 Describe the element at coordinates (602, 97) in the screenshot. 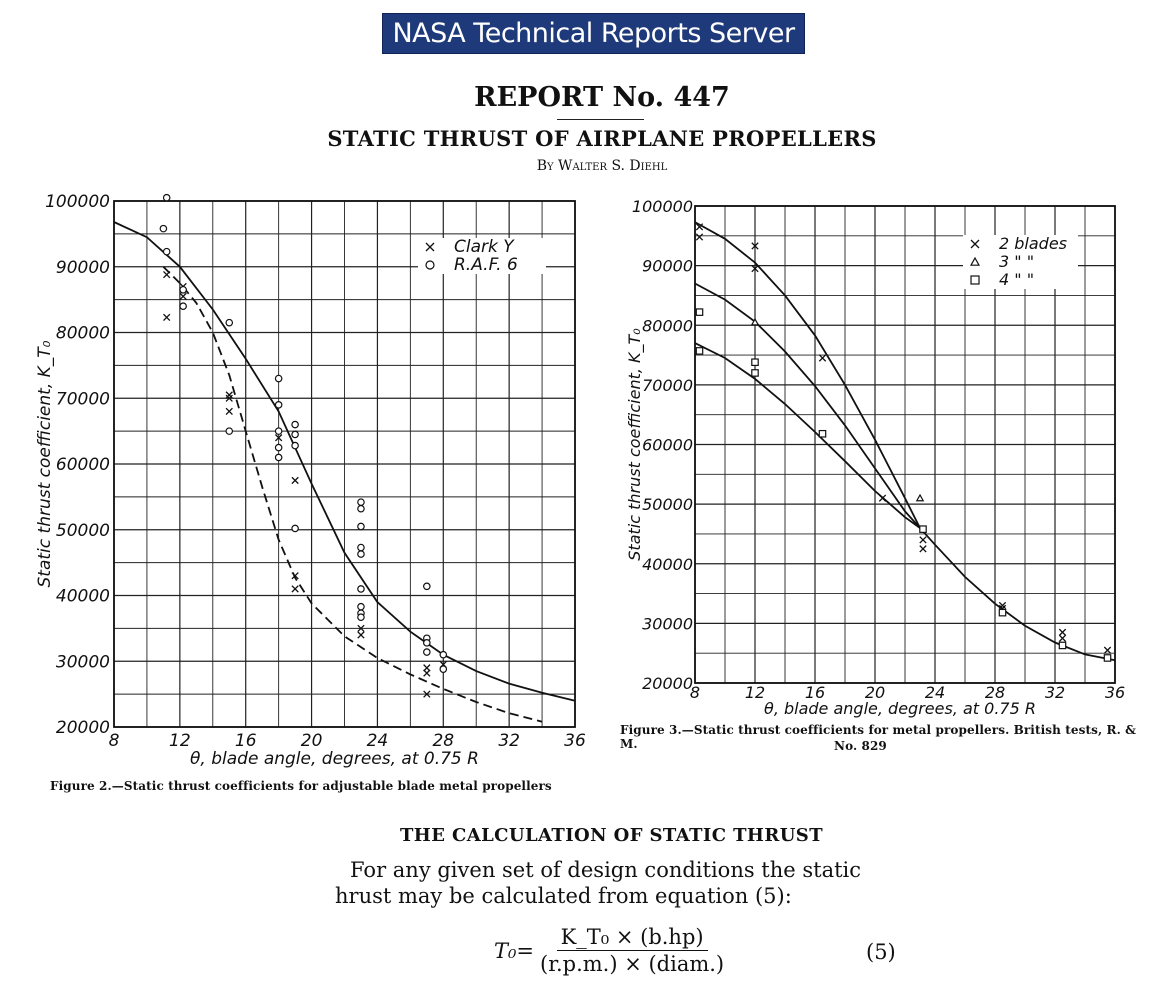

I see `report-number: REPORT No. 447` at that location.